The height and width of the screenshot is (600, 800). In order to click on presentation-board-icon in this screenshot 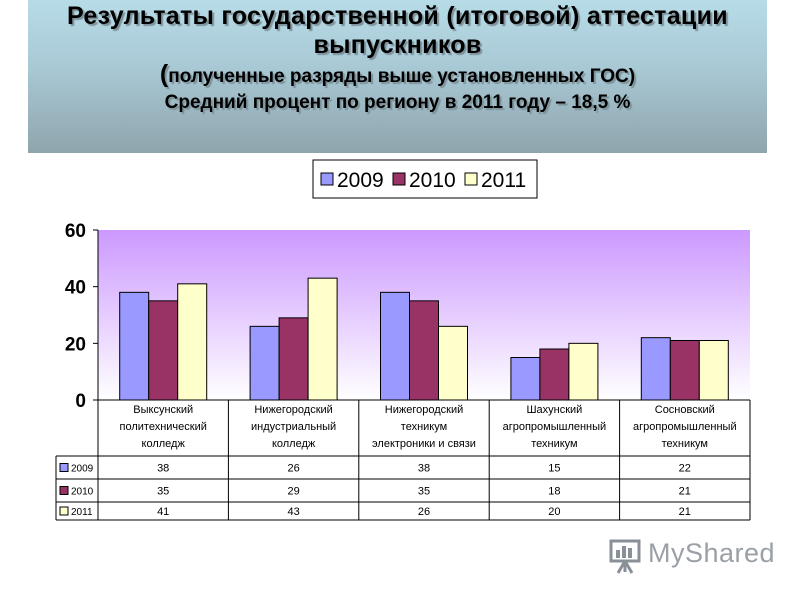, I will do `click(625, 556)`.